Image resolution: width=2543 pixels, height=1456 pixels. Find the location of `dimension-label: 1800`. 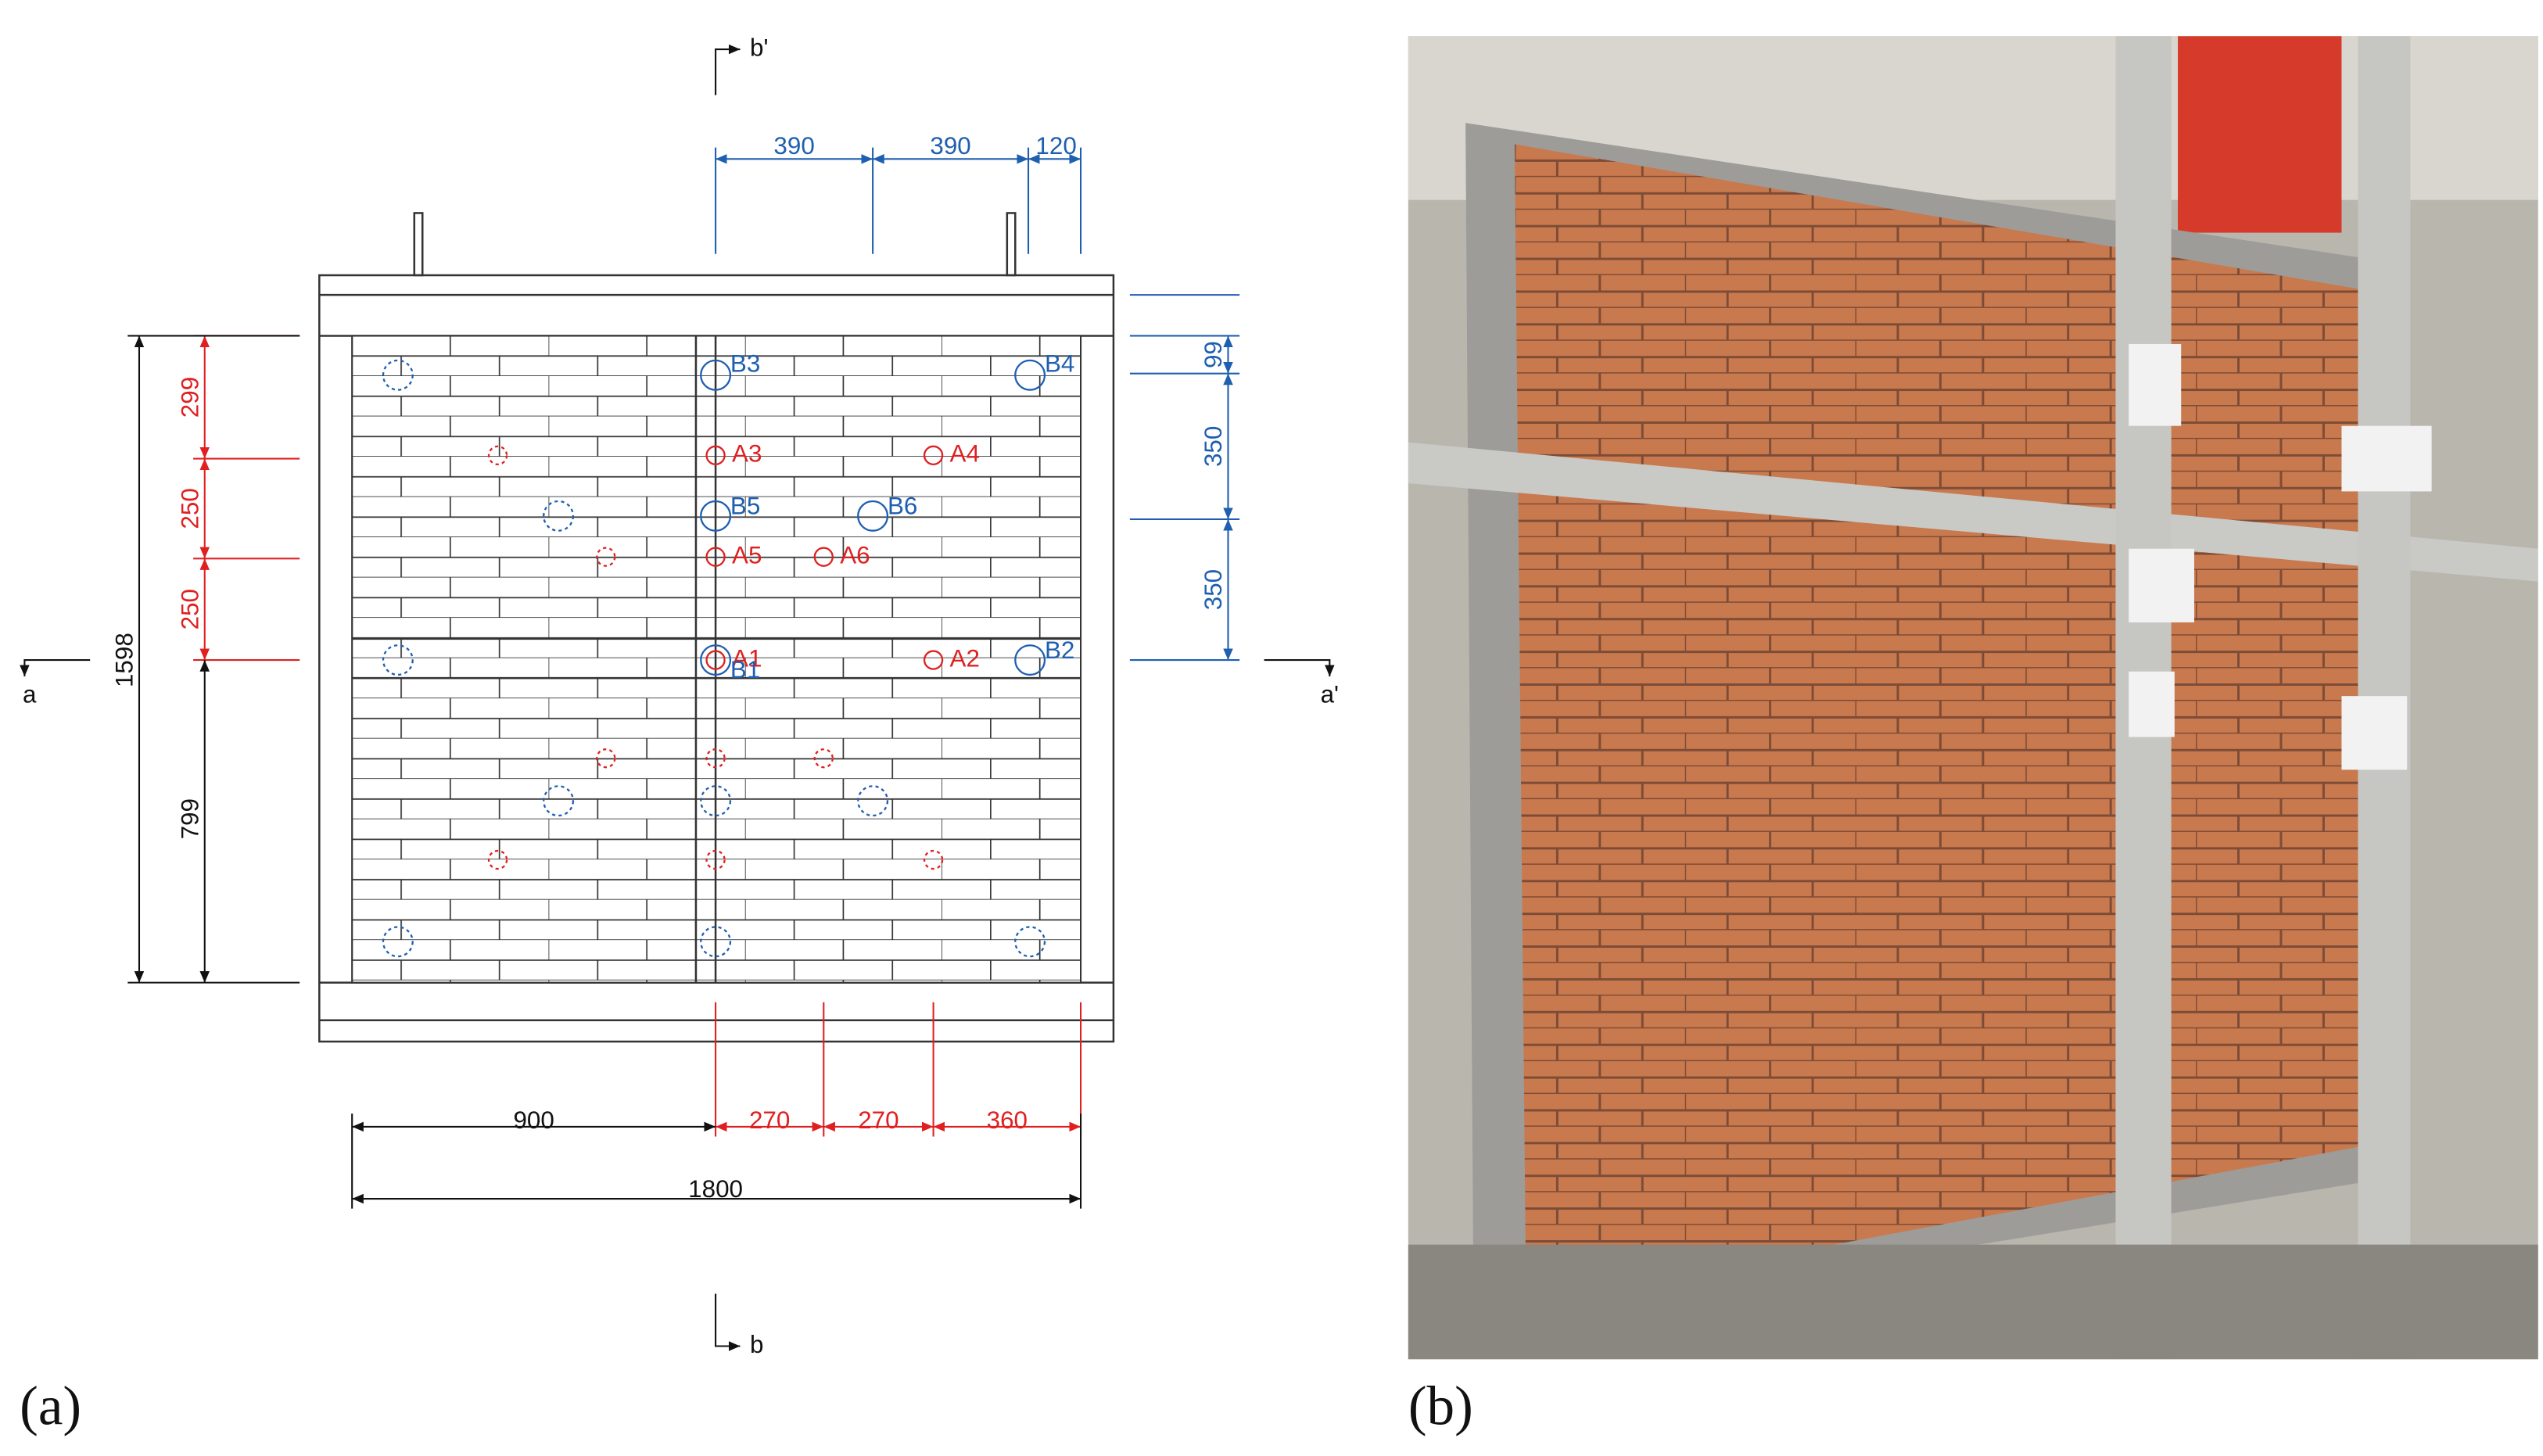

dimension-label: 1800 is located at coordinates (715, 1189).